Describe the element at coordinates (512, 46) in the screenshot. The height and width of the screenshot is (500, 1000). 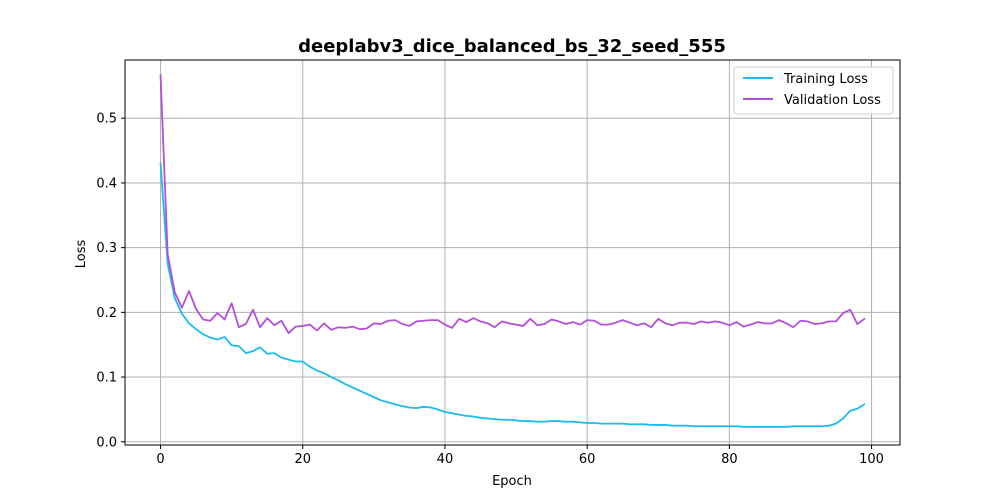
I see `chart-title: deeplabv3_dice_balanced_bs_32_seed_555` at that location.